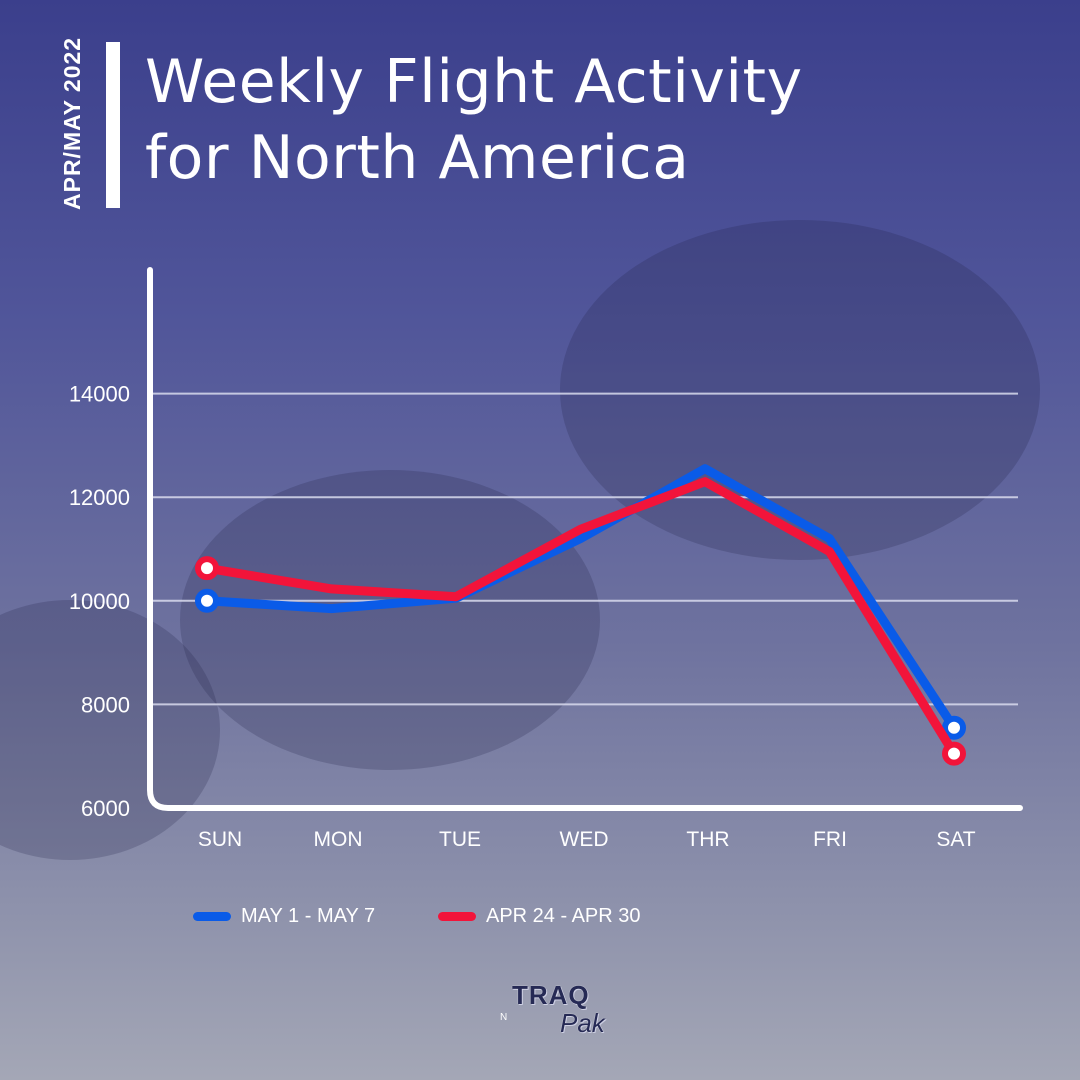 This screenshot has height=1080, width=1080. Describe the element at coordinates (99, 497) in the screenshot. I see `y-tick-label: 12000` at that location.